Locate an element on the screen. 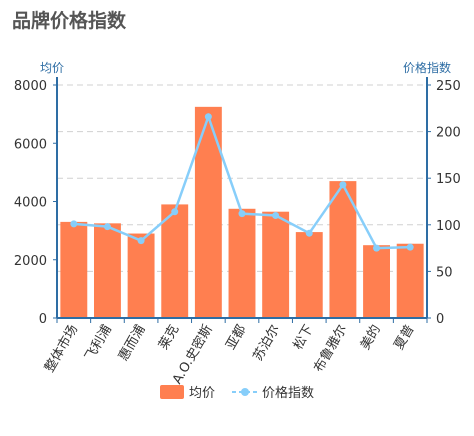 This screenshot has height=436, width=474. legend-bar-label: 均价 is located at coordinates (202, 393).